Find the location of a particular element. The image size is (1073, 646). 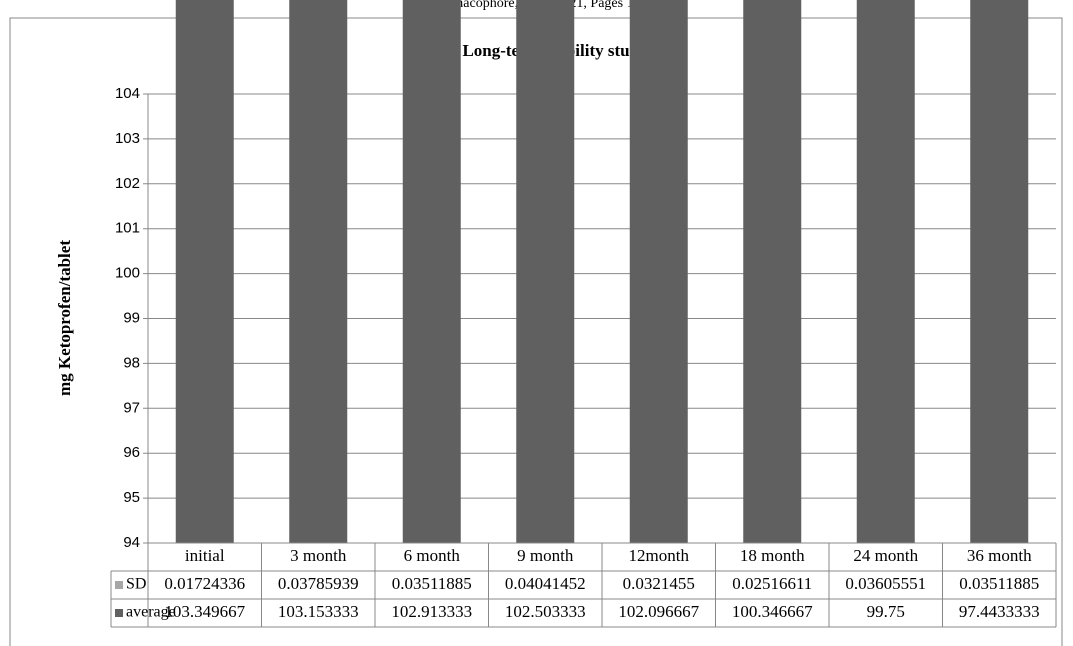

x-tick-label: 24 month is located at coordinates (885, 555).